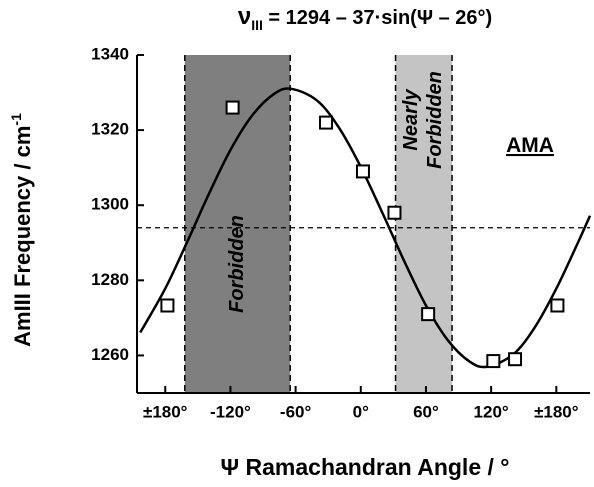 The width and height of the screenshot is (594, 487). What do you see at coordinates (530, 145) in the screenshot?
I see `annotation: AMA` at bounding box center [530, 145].